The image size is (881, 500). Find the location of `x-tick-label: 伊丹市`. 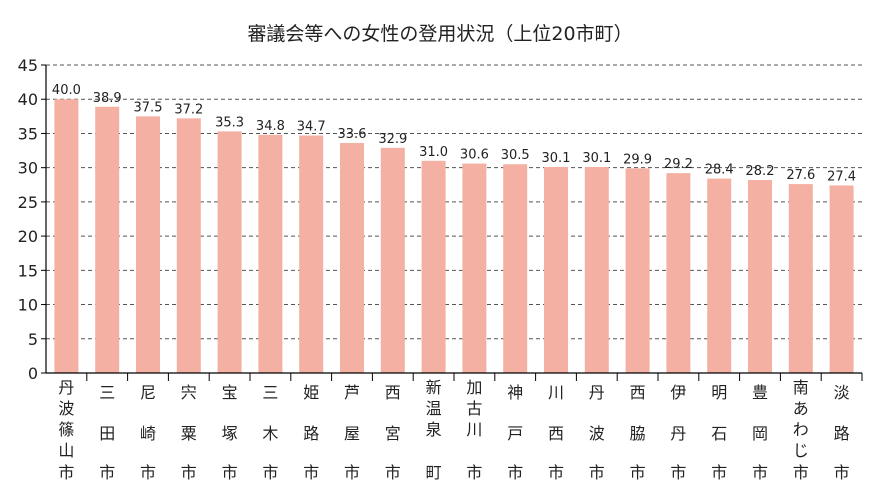

x-tick-label: 伊丹市 is located at coordinates (678, 432).